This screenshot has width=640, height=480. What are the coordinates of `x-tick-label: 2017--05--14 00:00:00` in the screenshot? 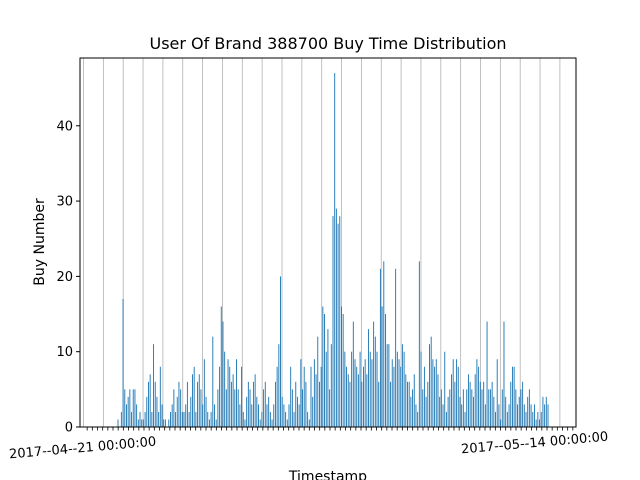 It's located at (535, 444).